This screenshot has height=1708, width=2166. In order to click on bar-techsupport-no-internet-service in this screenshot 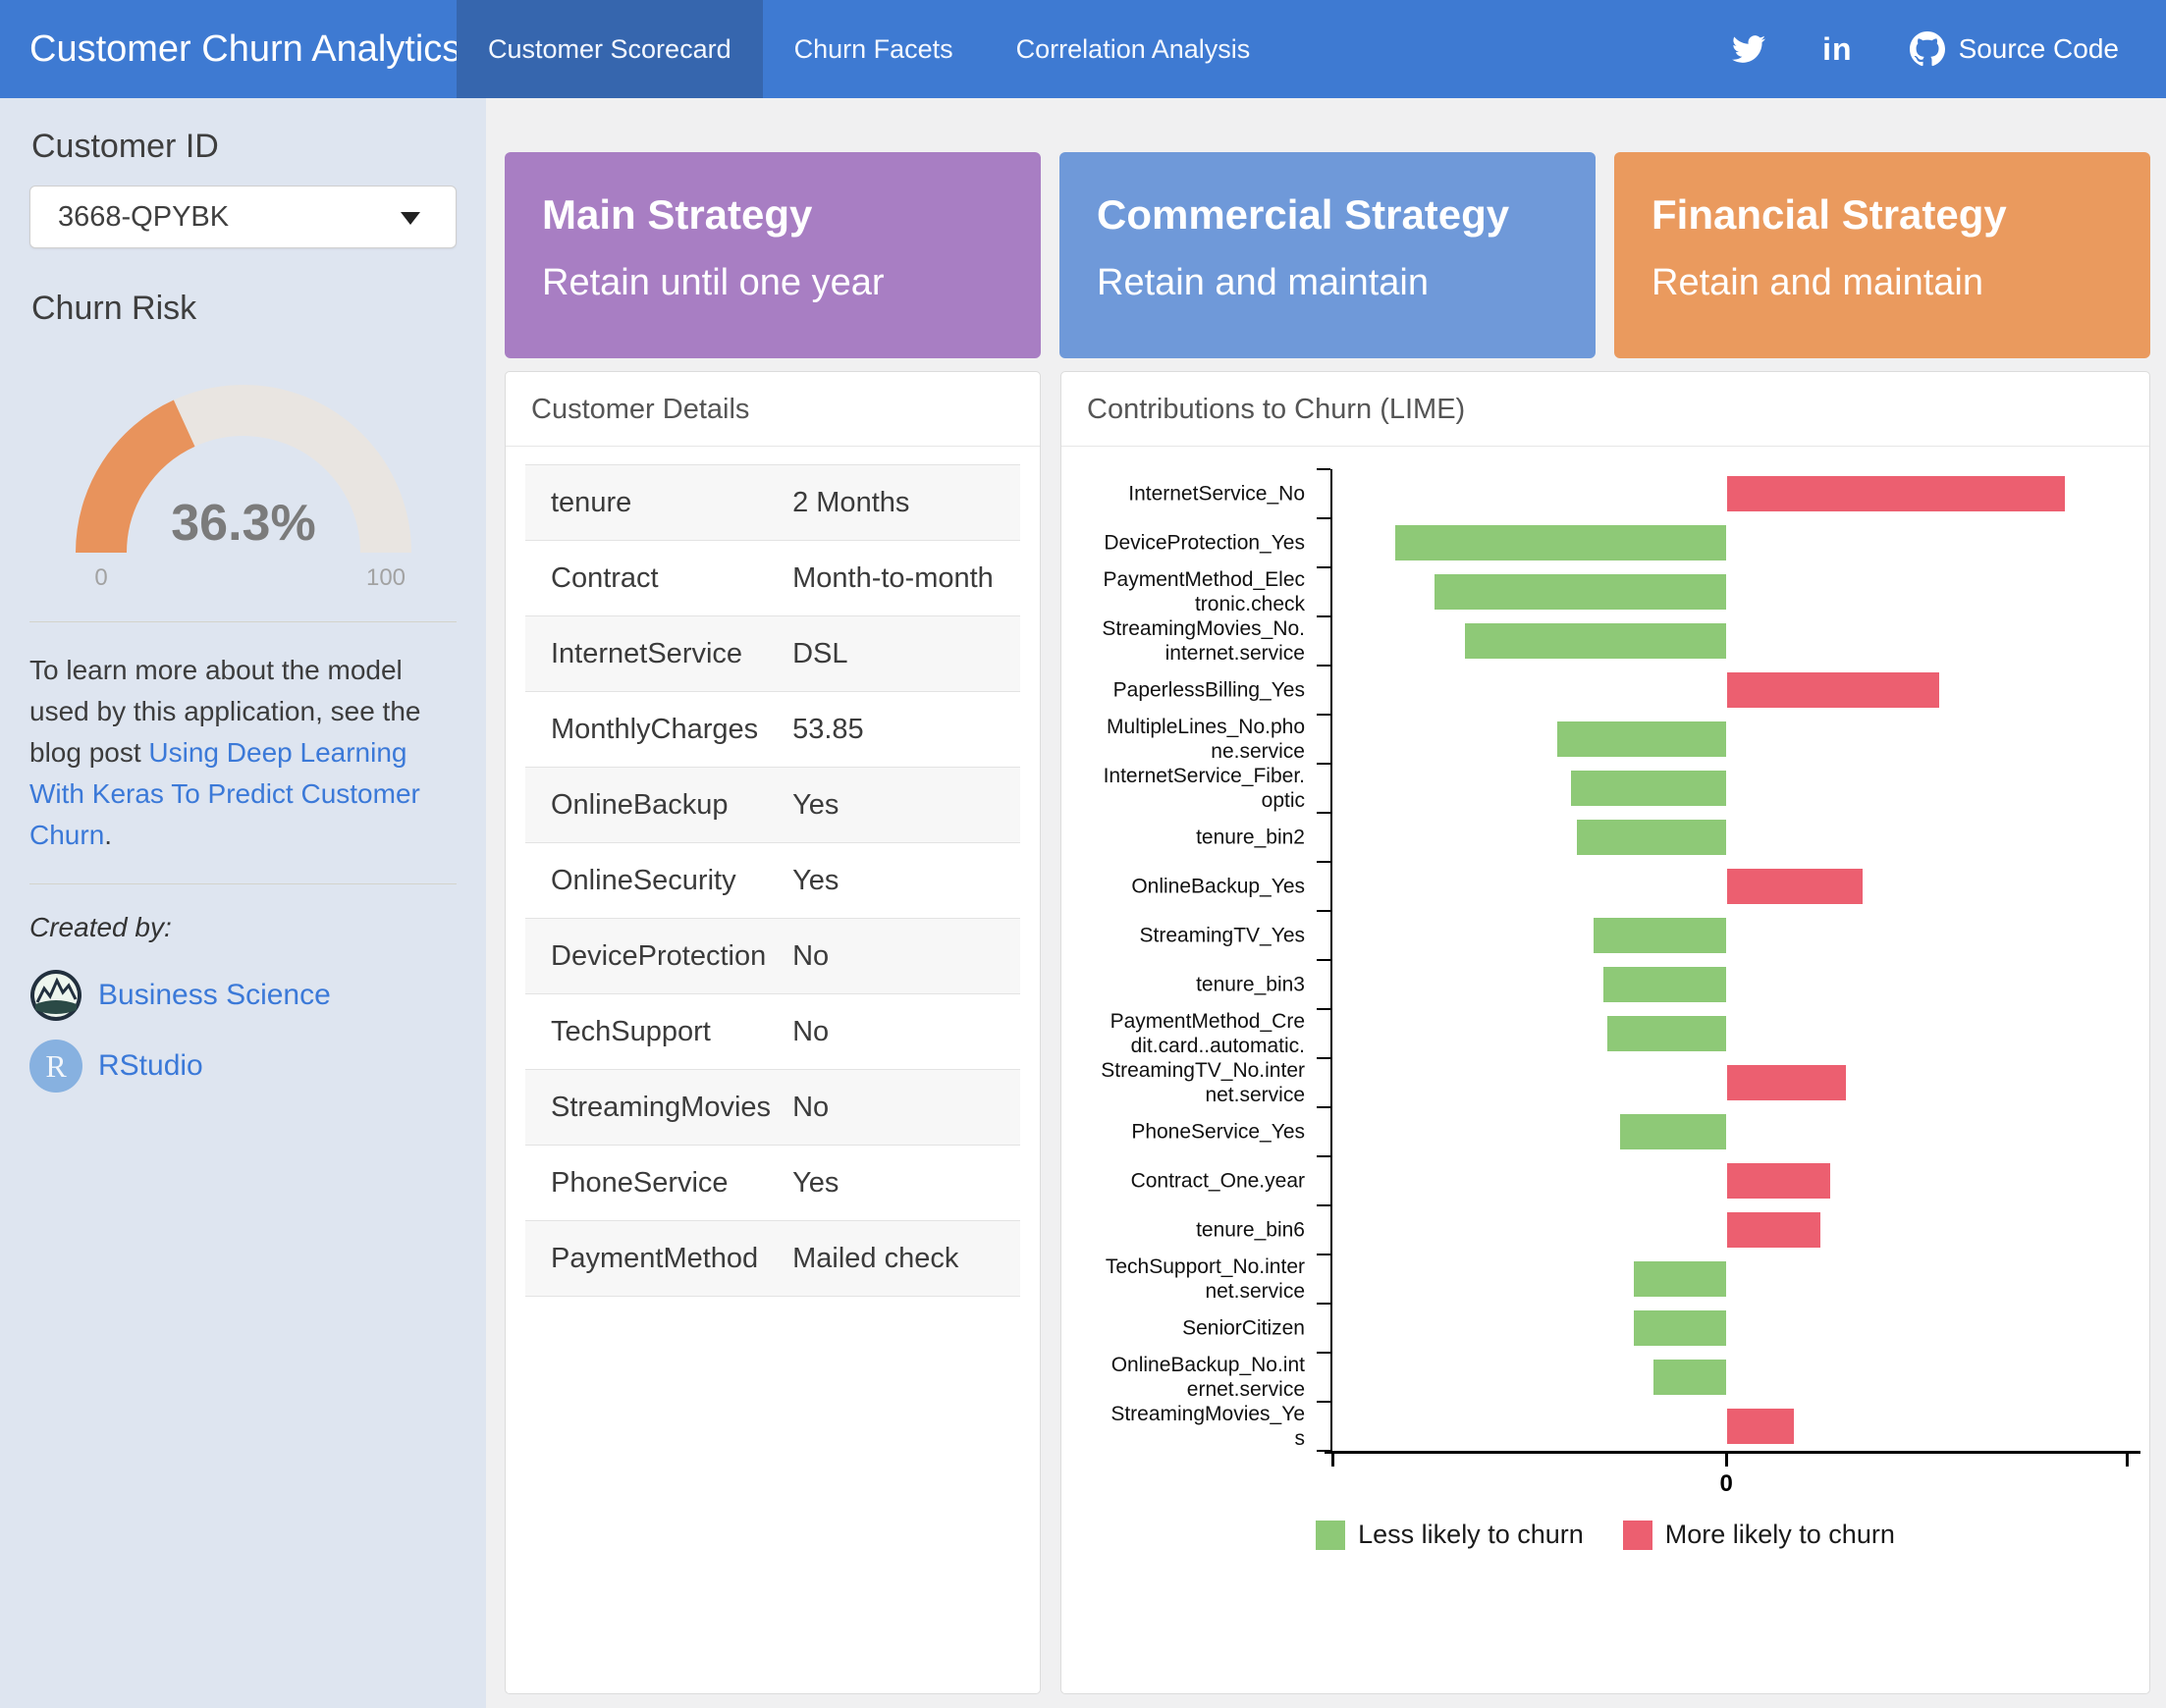, I will do `click(1680, 1279)`.